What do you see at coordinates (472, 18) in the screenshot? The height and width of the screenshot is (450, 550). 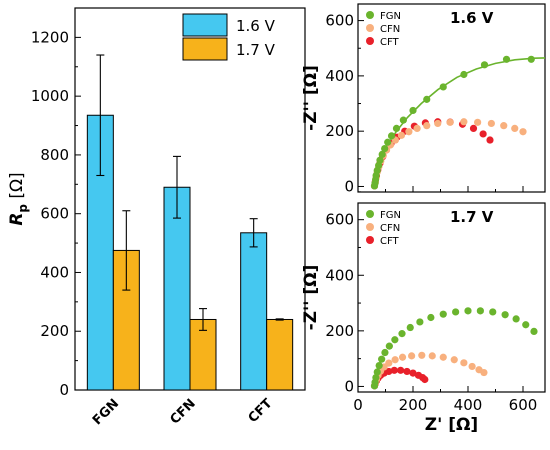 I see `panel-title: 1.6 V` at bounding box center [472, 18].